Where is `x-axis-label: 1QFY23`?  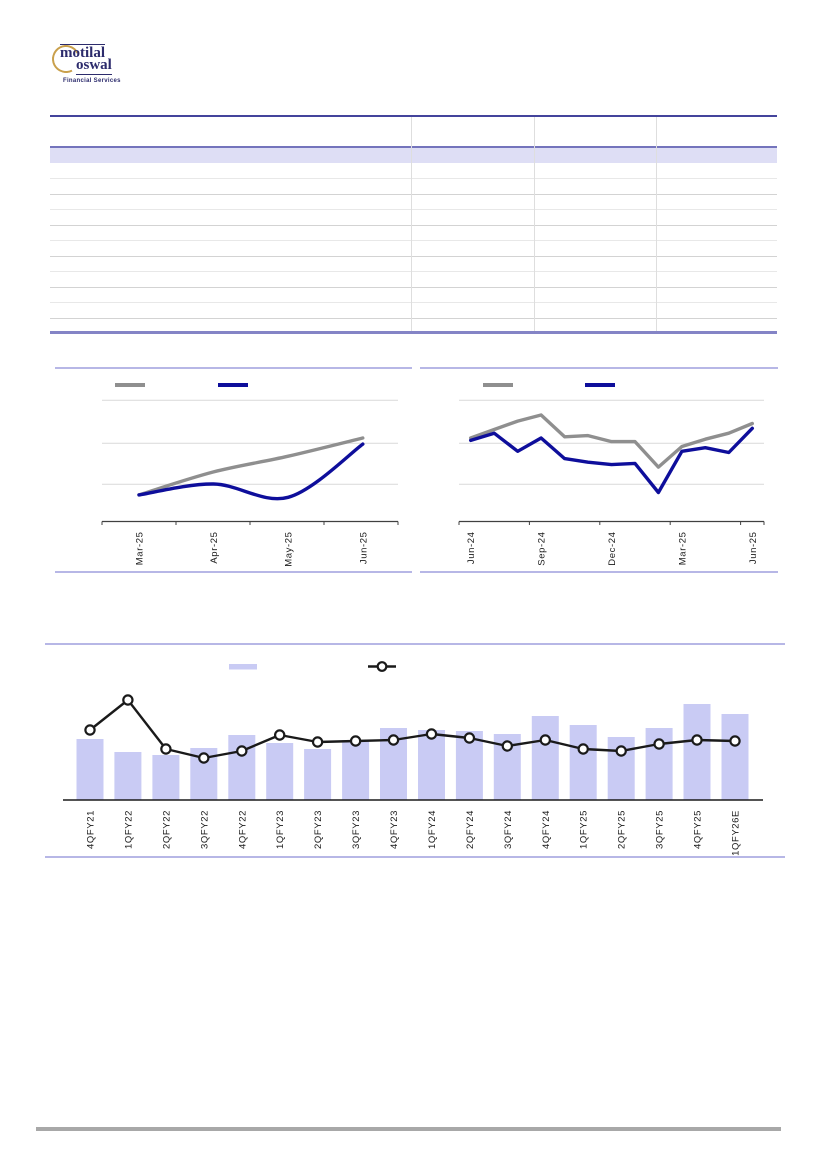 x-axis-label: 1QFY23 is located at coordinates (280, 829).